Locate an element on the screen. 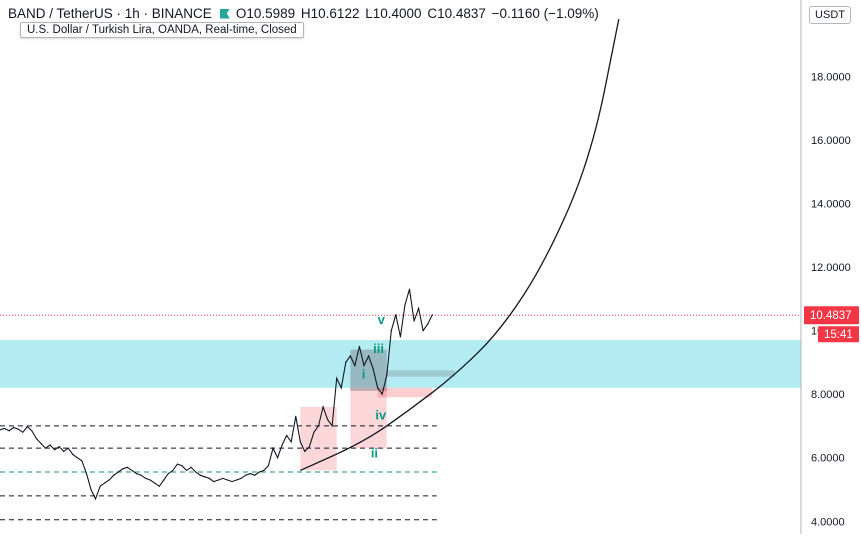  open-value: 10.5989 is located at coordinates (271, 13).